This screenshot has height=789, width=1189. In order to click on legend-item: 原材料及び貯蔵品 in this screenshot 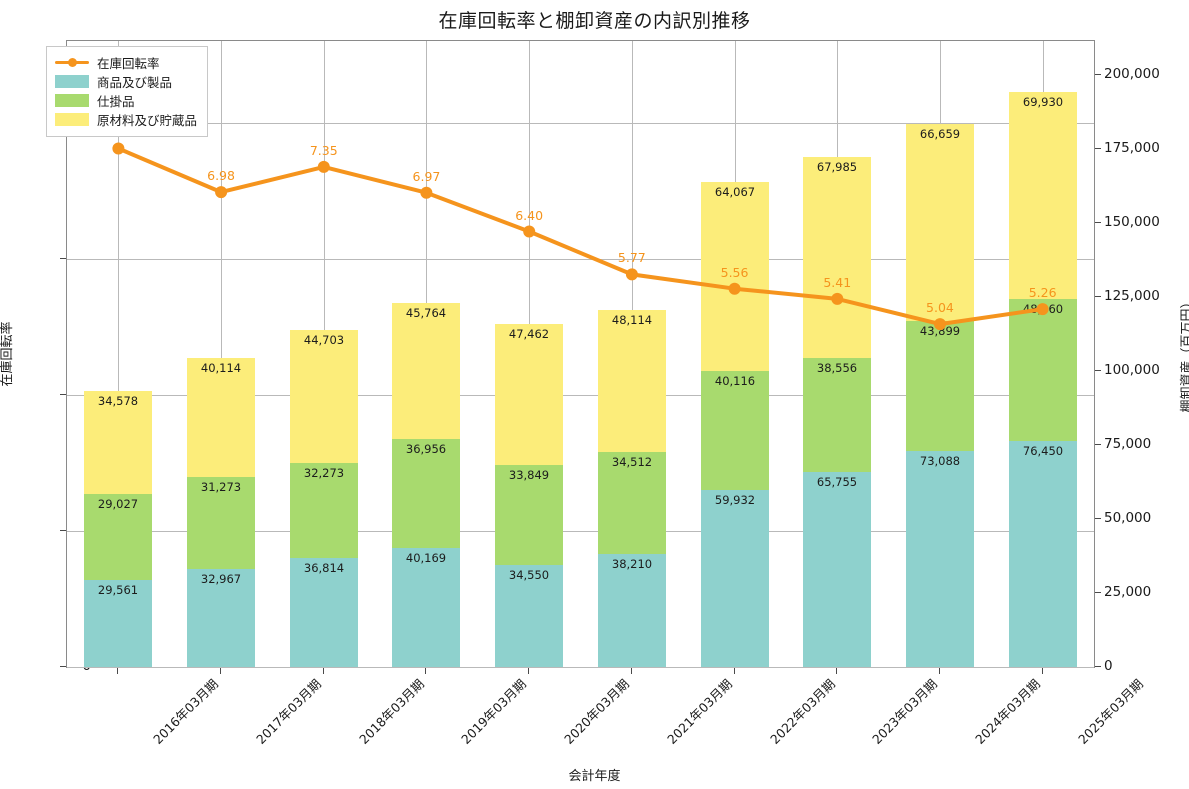, I will do `click(126, 119)`.